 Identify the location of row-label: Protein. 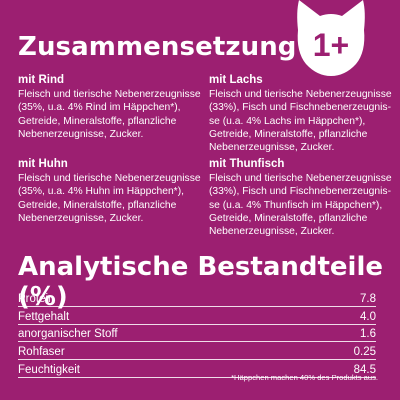
(36, 298).